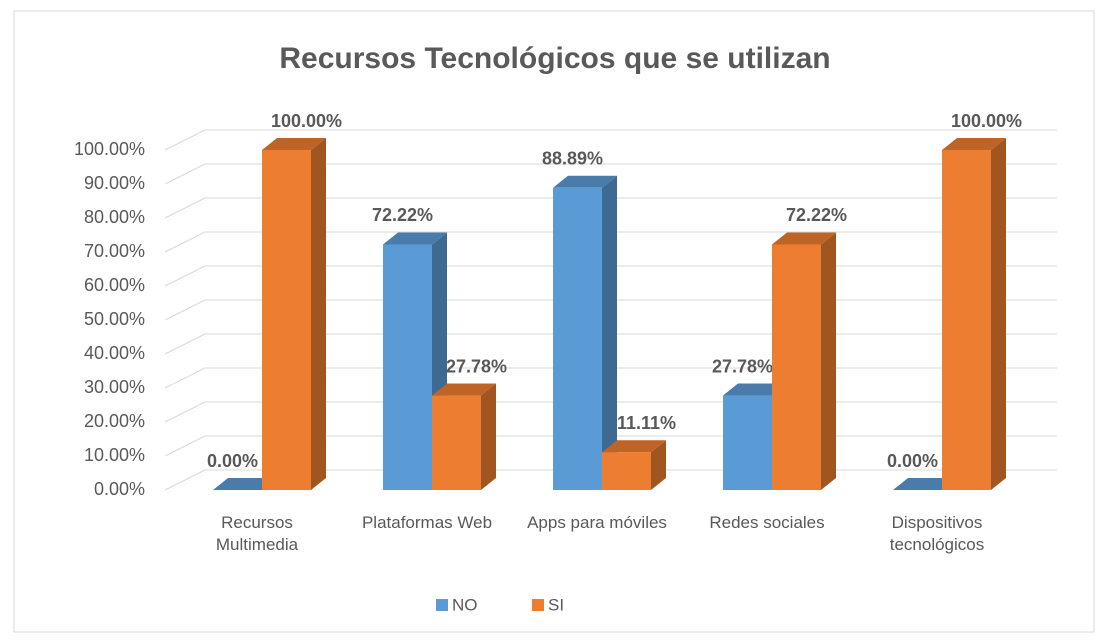 This screenshot has width=1108, height=640. What do you see at coordinates (427, 522) in the screenshot?
I see `x-tick-label: Plataformas Web` at bounding box center [427, 522].